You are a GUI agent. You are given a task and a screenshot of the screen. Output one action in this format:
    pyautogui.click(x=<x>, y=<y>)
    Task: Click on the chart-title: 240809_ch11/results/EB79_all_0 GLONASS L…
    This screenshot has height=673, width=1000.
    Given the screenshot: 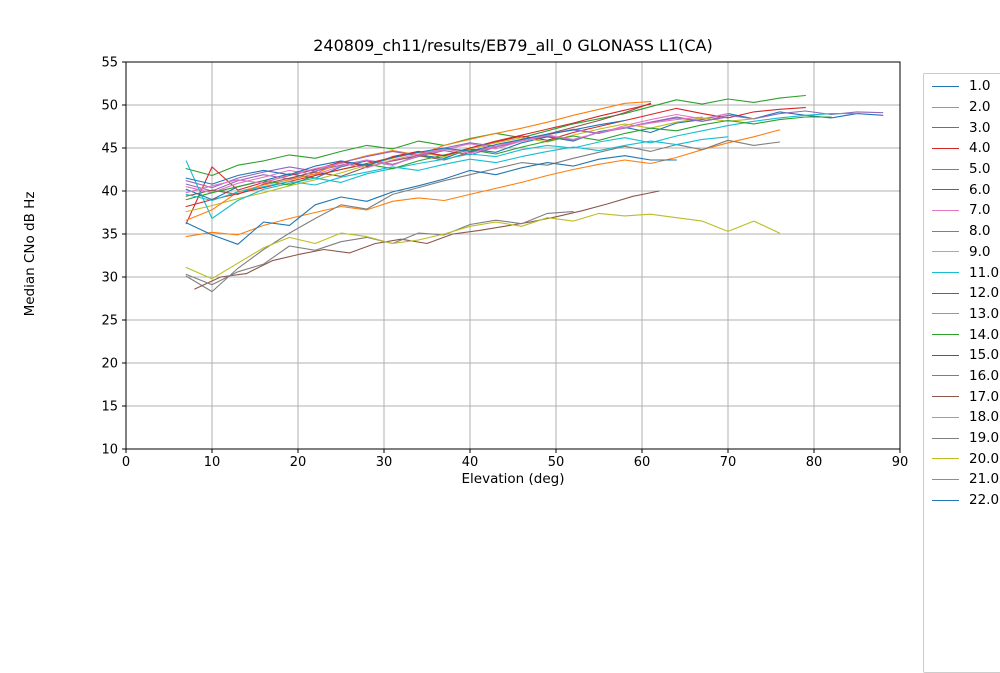 What is the action you would take?
    pyautogui.click(x=513, y=45)
    